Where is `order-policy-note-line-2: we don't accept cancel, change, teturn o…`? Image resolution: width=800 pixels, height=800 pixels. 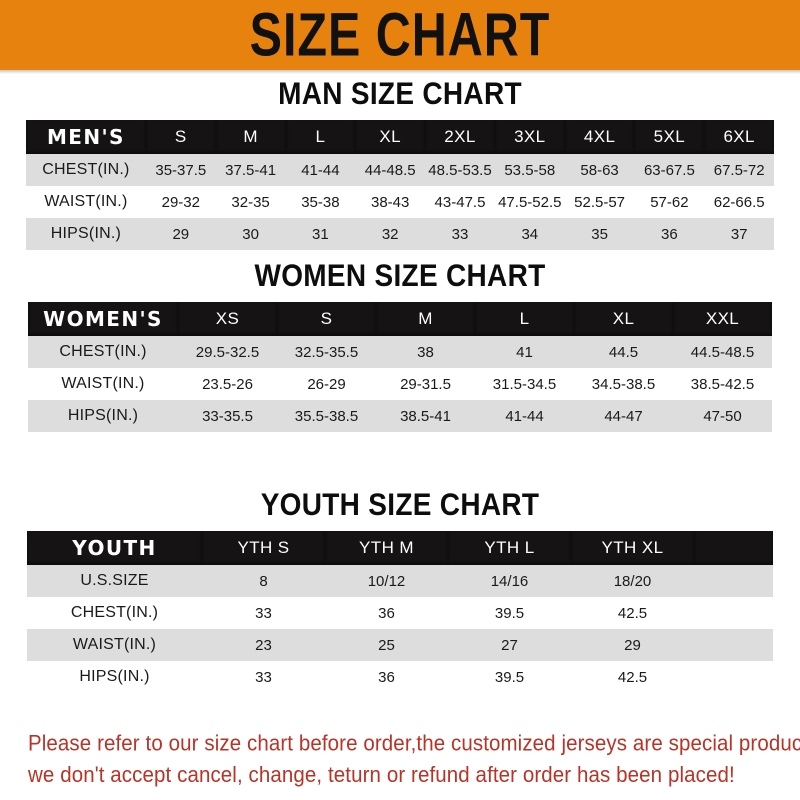 order-policy-note-line-2: we don't accept cancel, change, teturn o… is located at coordinates (381, 775).